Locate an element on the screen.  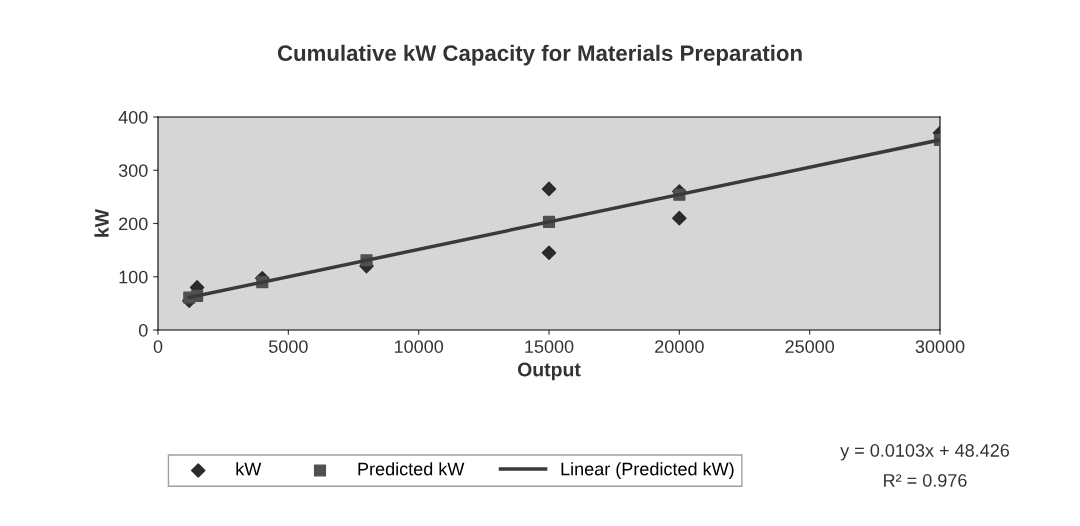
x-tick-label: 5000 is located at coordinates (288, 346).